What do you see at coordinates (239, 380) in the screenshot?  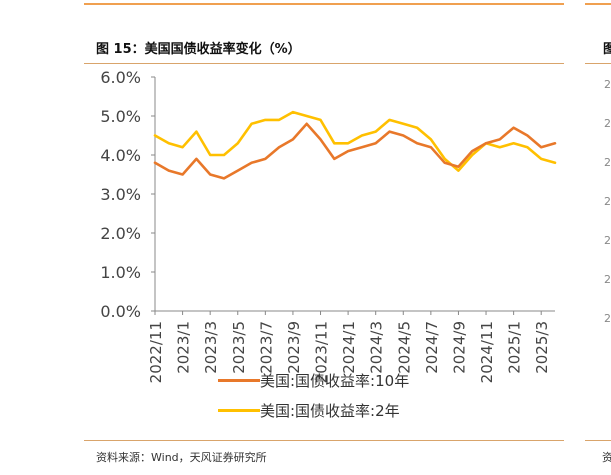 I see `legend-swatch-10y` at bounding box center [239, 380].